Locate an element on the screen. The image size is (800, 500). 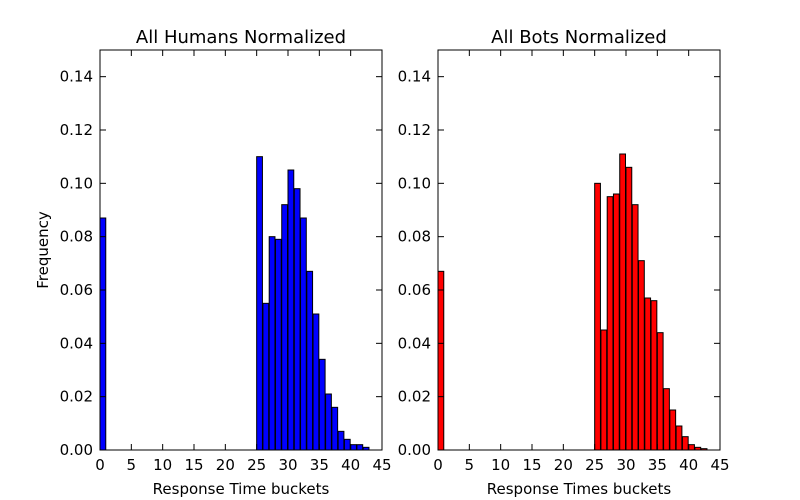
humans-ytick-label: 0.08 is located at coordinates (76, 237).